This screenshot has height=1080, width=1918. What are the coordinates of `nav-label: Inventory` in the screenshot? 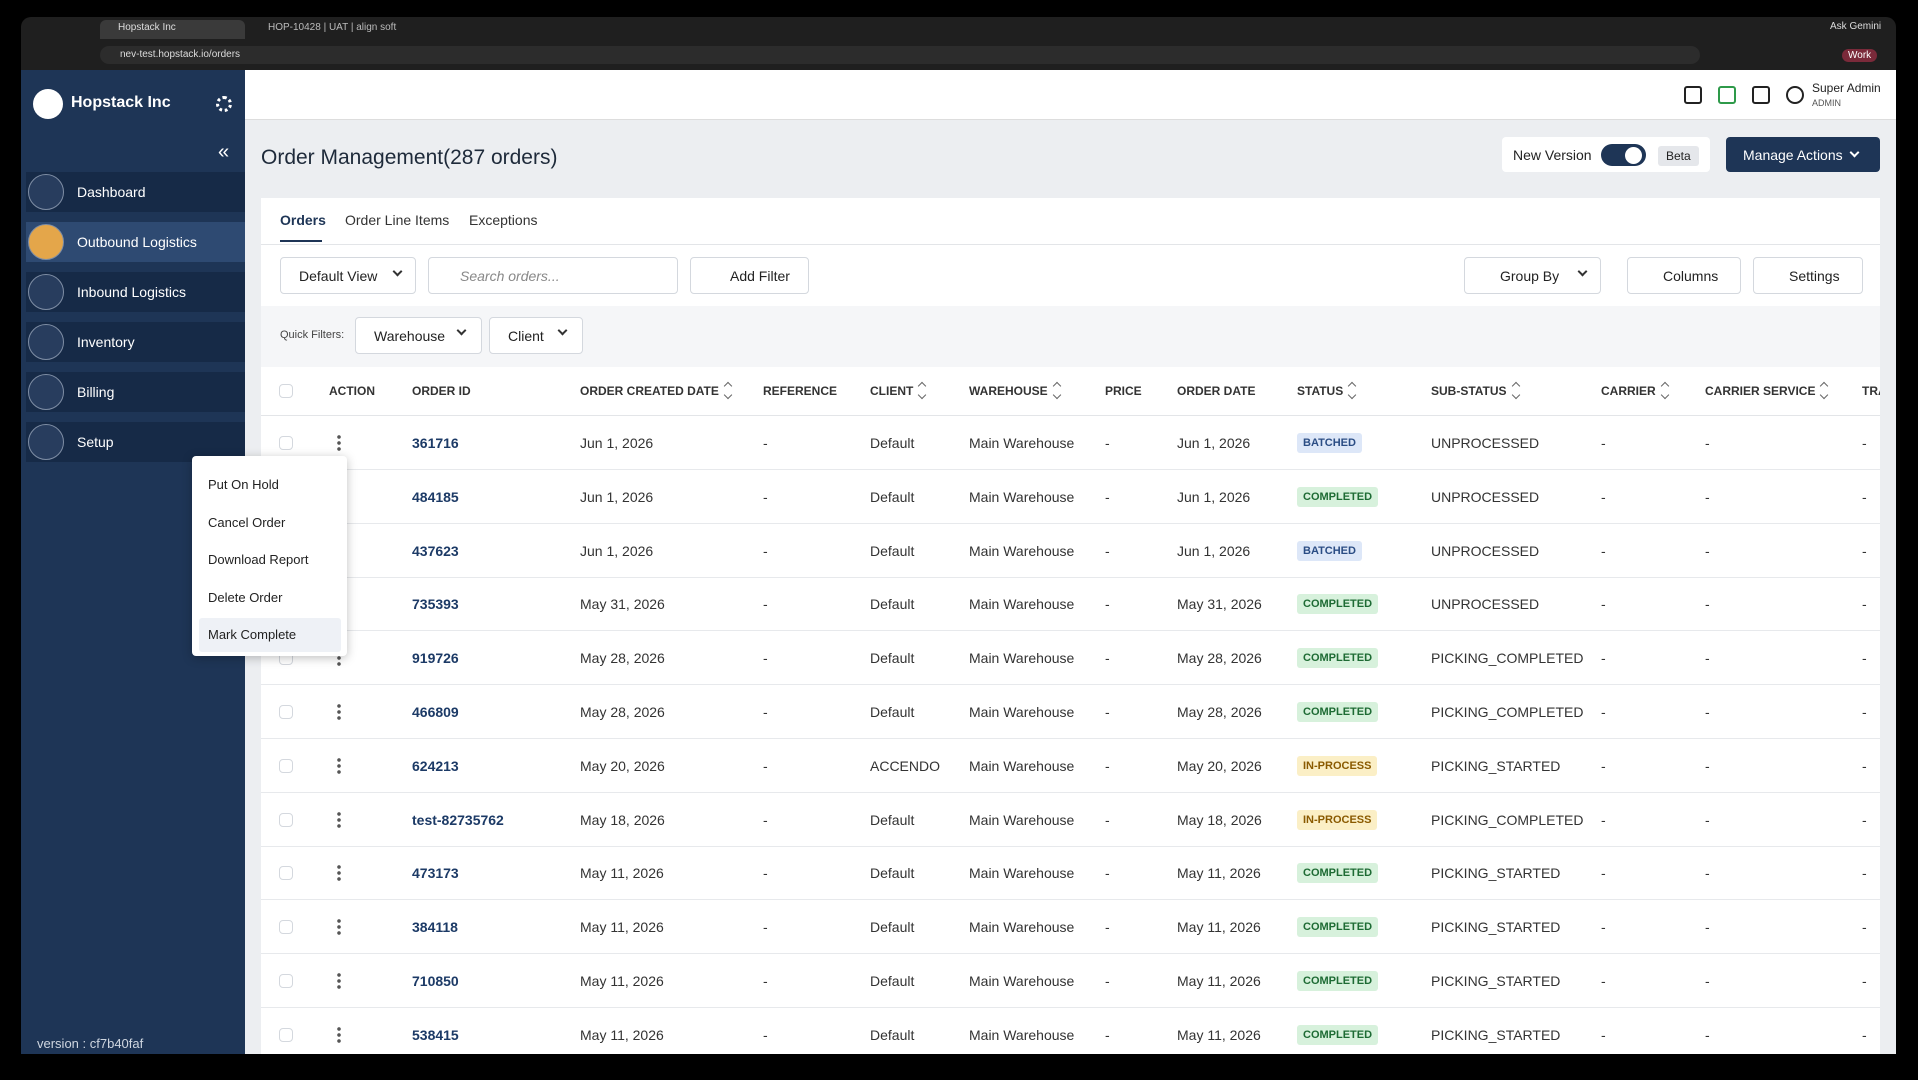 It's located at (106, 342).